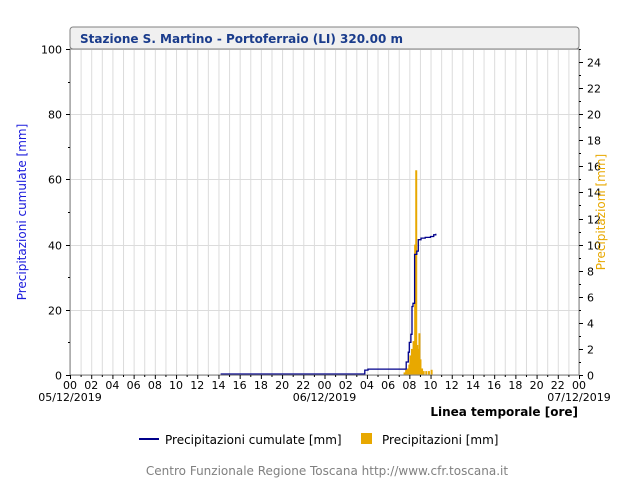 This screenshot has height=480, width=640. I want to click on x-date-label: 06/12/2019, so click(324, 397).